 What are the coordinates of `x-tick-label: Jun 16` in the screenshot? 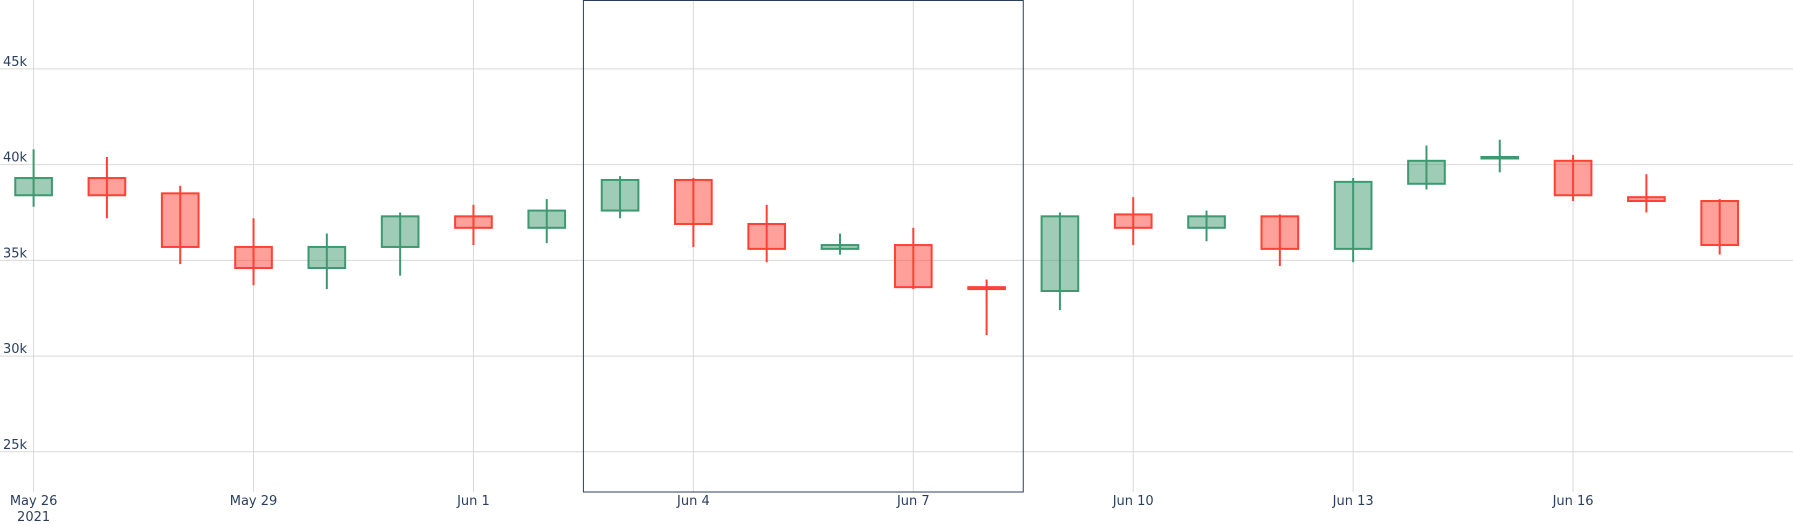 It's located at (1573, 501).